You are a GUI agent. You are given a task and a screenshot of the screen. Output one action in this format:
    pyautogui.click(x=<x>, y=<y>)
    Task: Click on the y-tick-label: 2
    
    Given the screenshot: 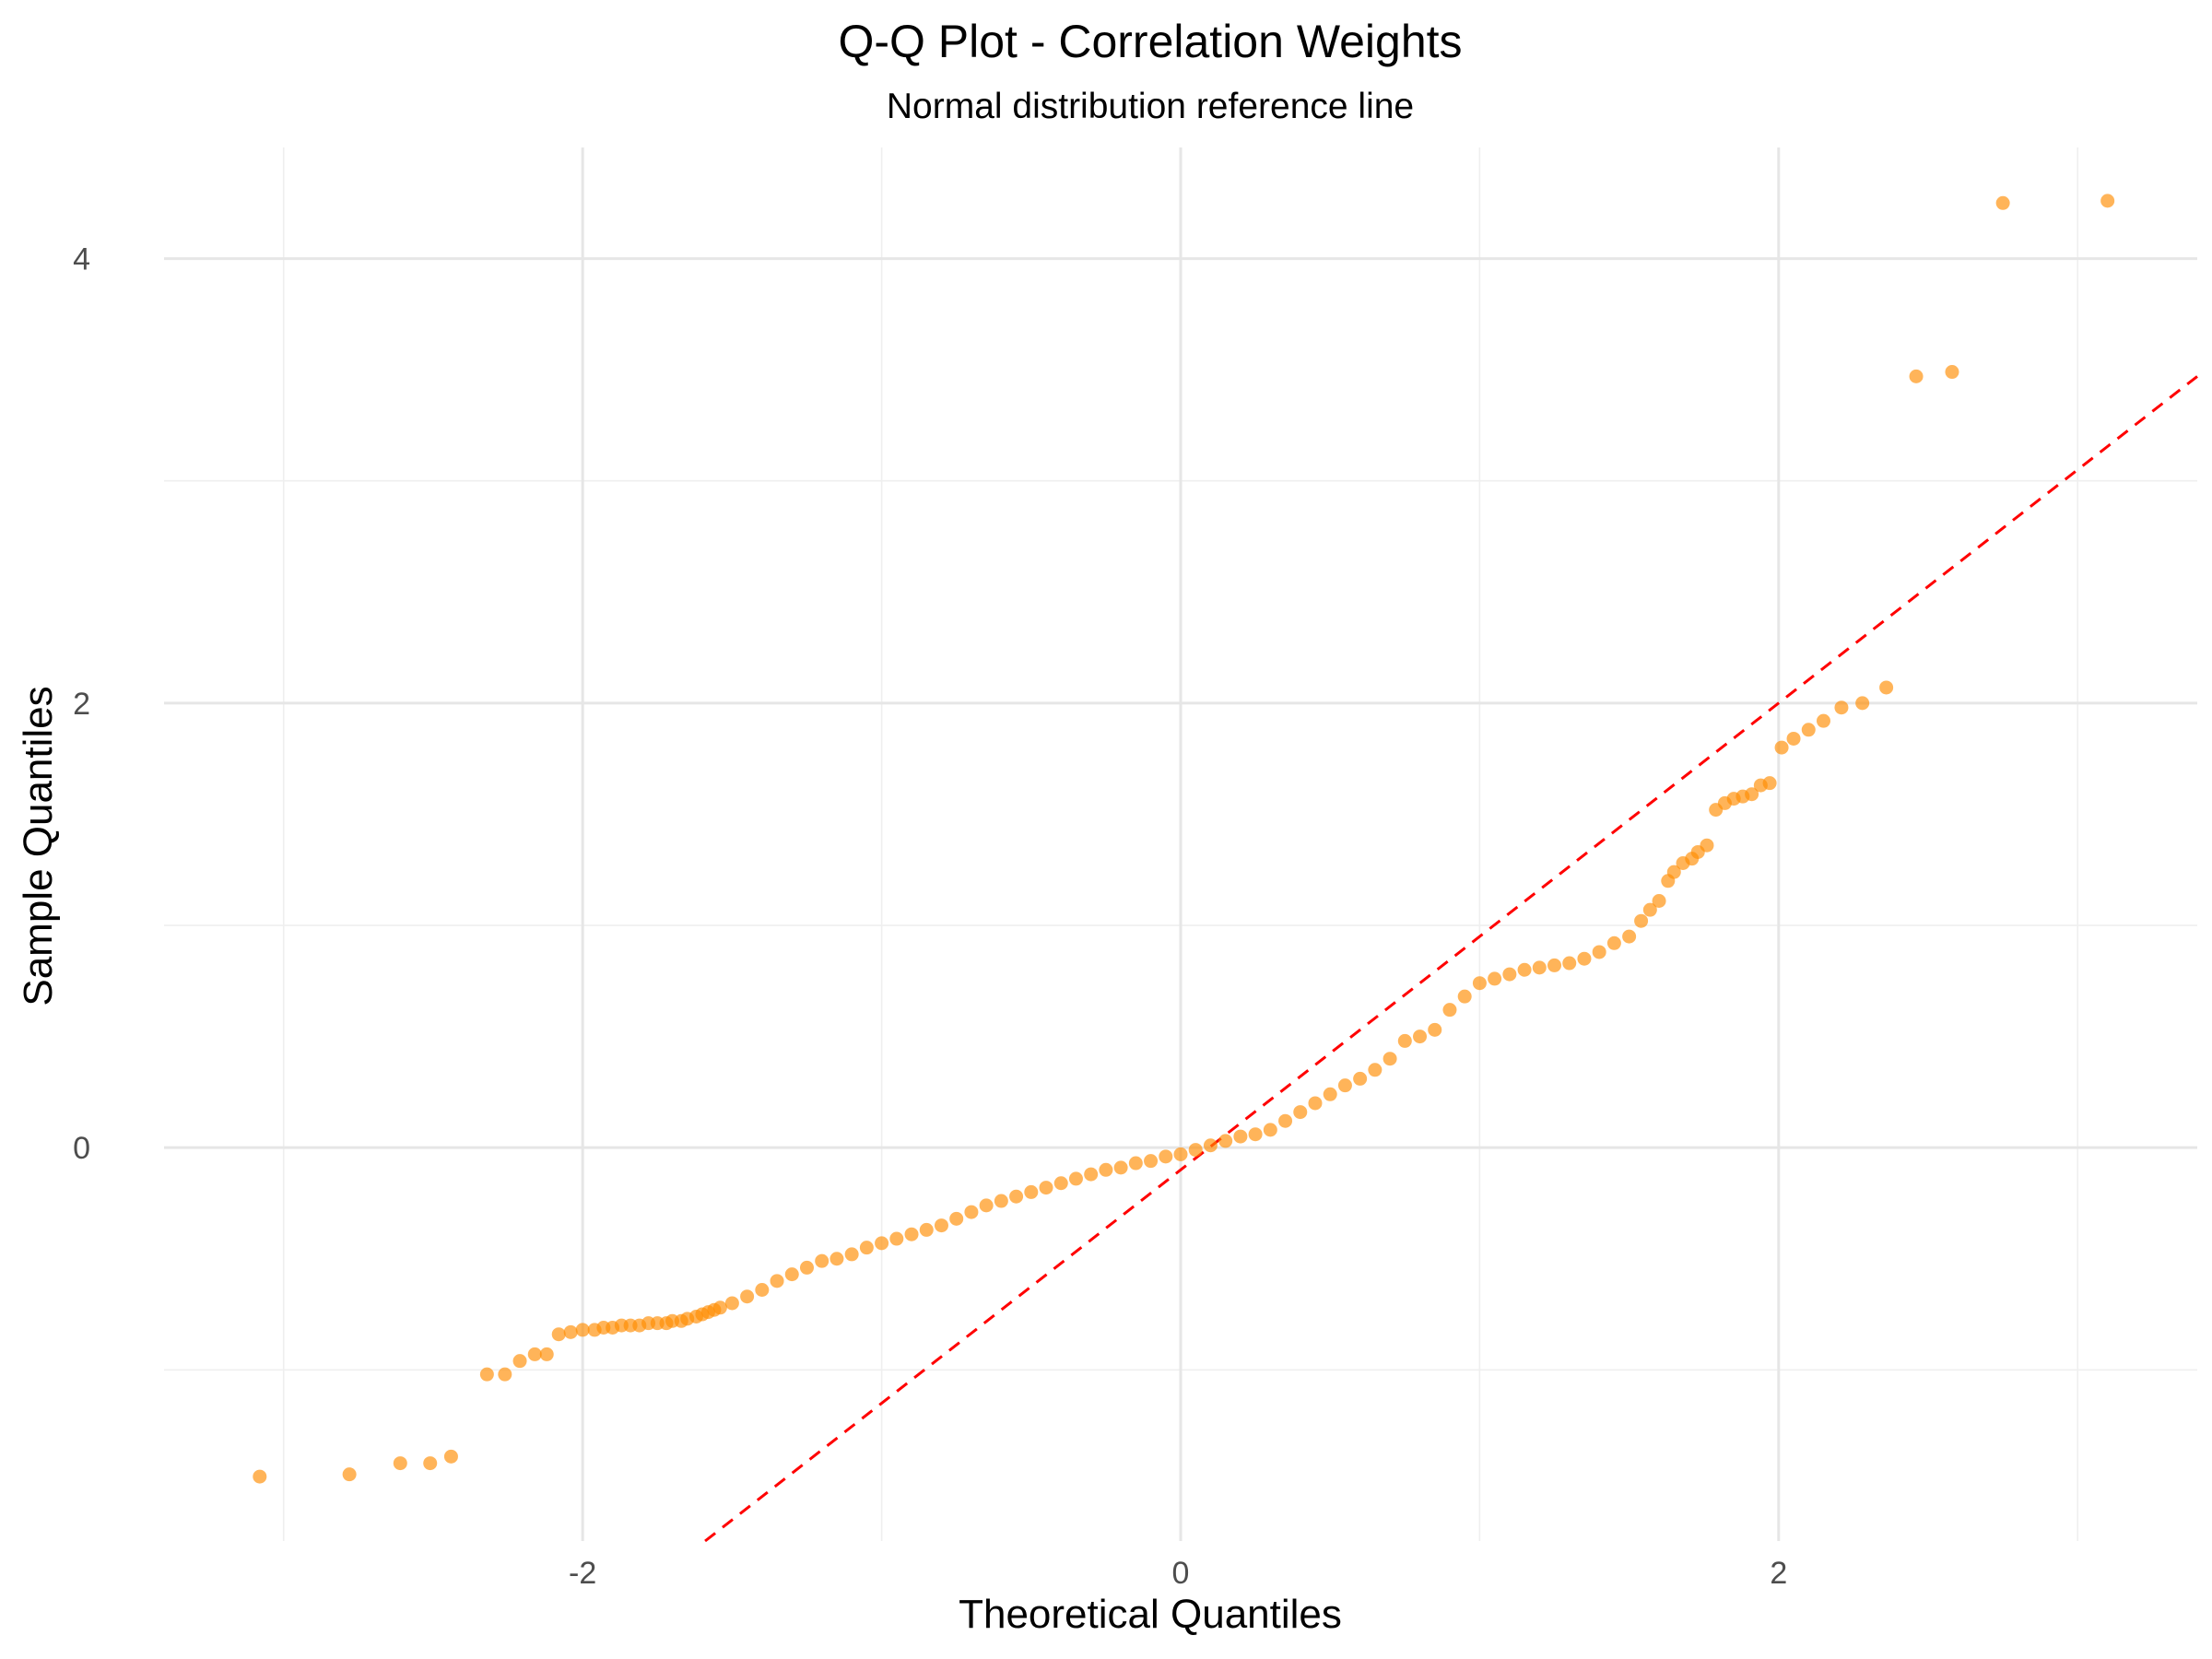 What is the action you would take?
    pyautogui.click(x=81, y=704)
    